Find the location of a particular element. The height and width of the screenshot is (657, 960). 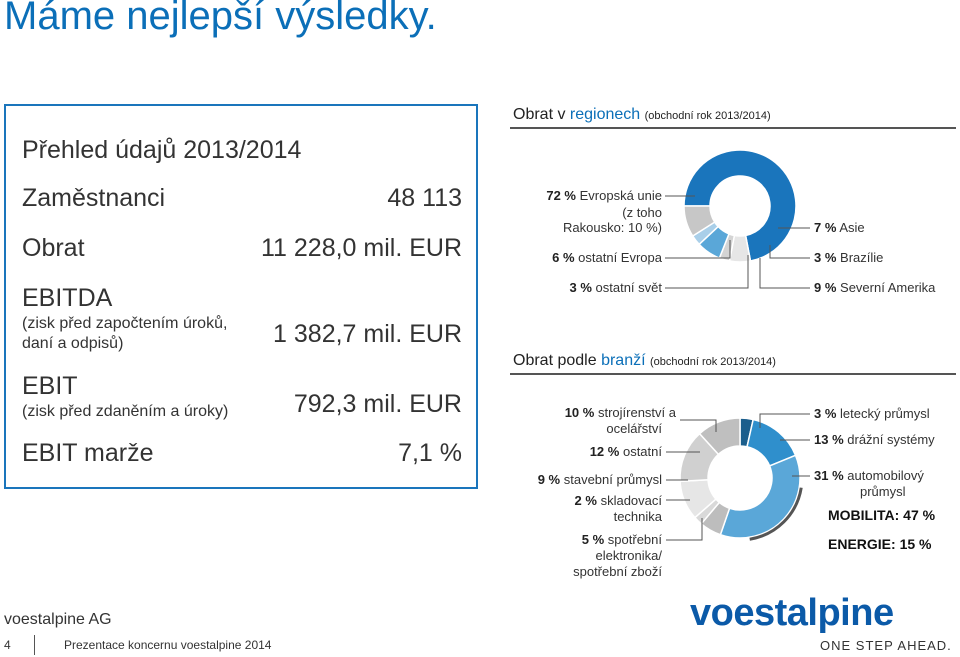

branches-heading-accent: branží is located at coordinates (623, 360).